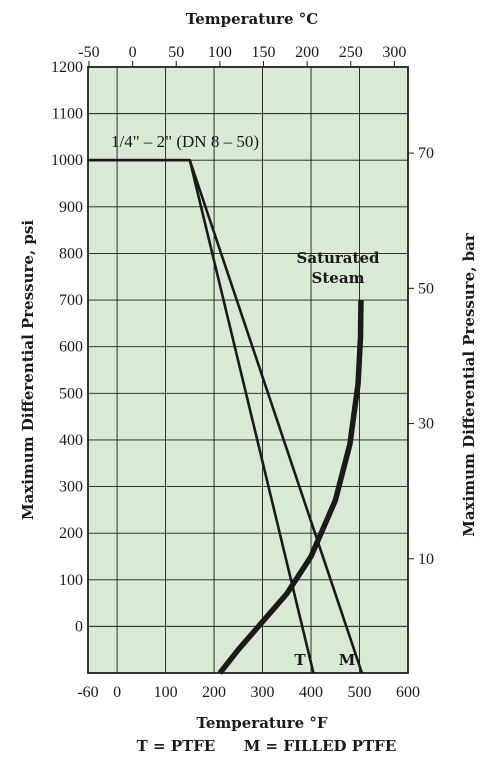 This screenshot has height=758, width=484. What do you see at coordinates (67, 114) in the screenshot?
I see `y-tick-label: 1100` at bounding box center [67, 114].